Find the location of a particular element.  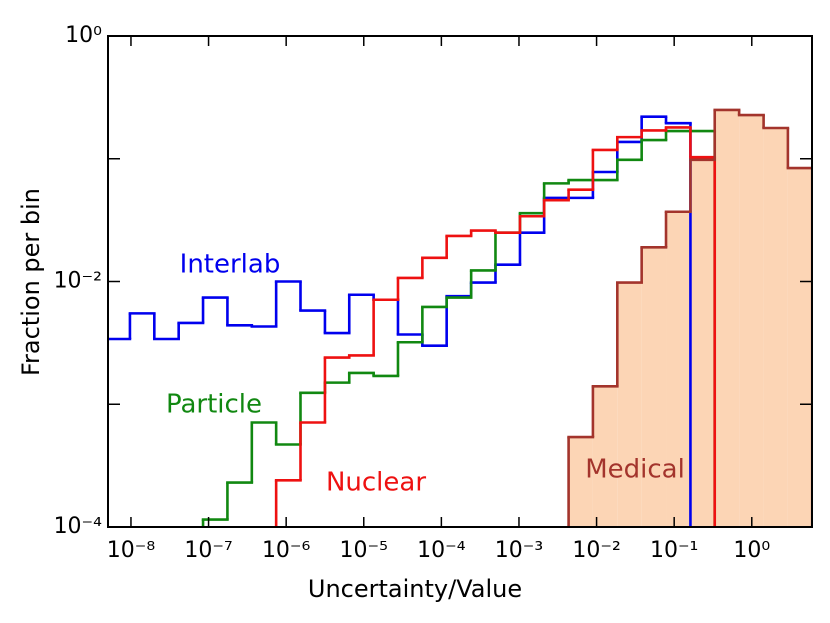

x-tick-label: 10⁻⁶ is located at coordinates (286, 550).